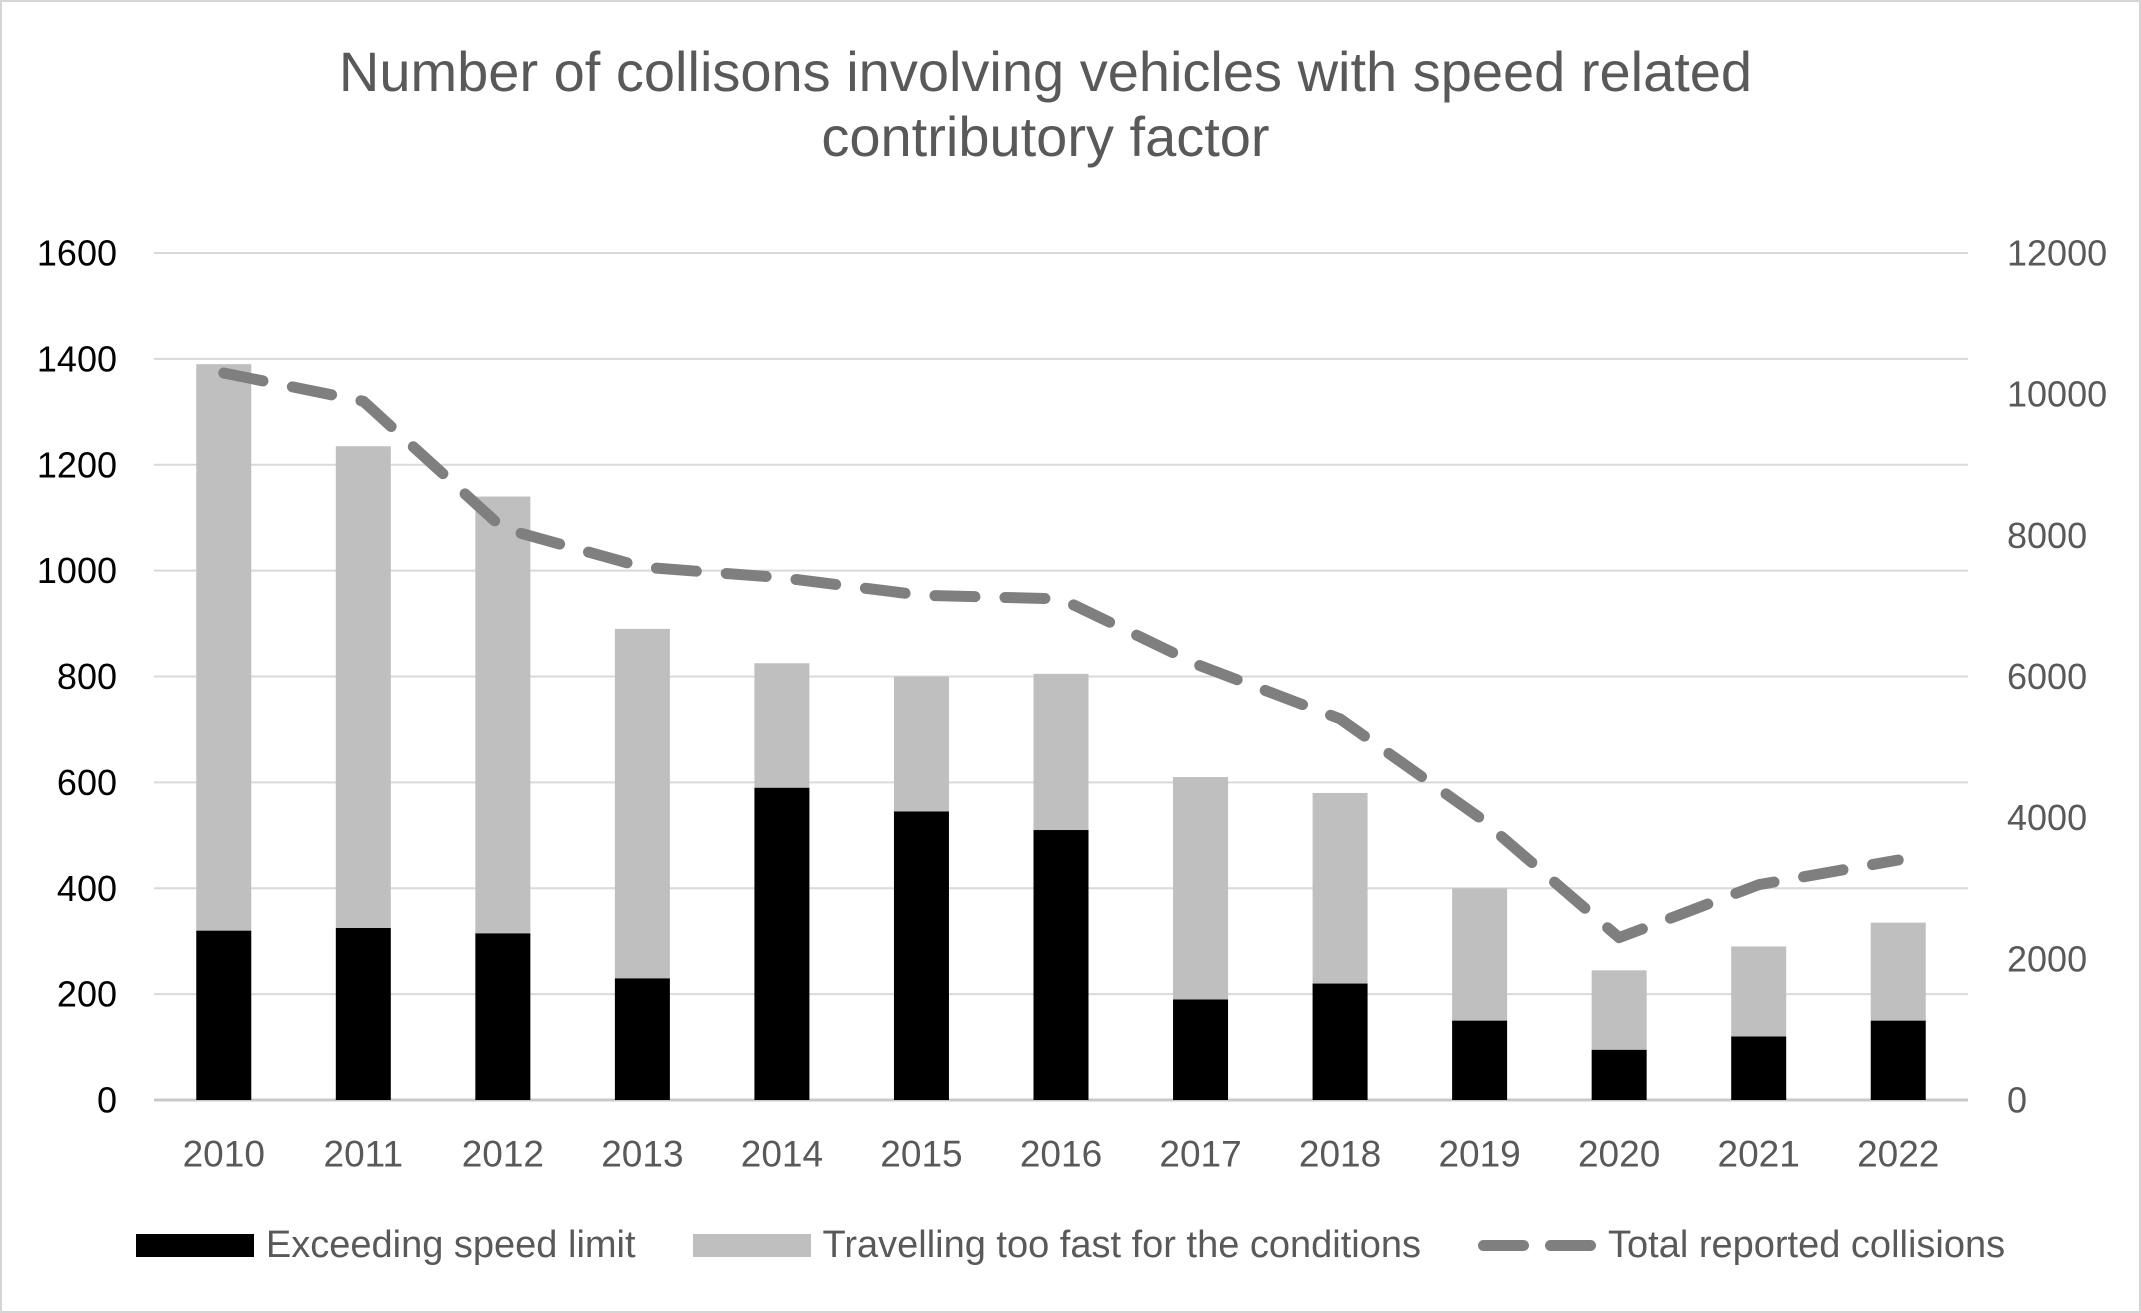 The image size is (2141, 1313). I want to click on right-axis-tick-0: 0, so click(2017, 1100).